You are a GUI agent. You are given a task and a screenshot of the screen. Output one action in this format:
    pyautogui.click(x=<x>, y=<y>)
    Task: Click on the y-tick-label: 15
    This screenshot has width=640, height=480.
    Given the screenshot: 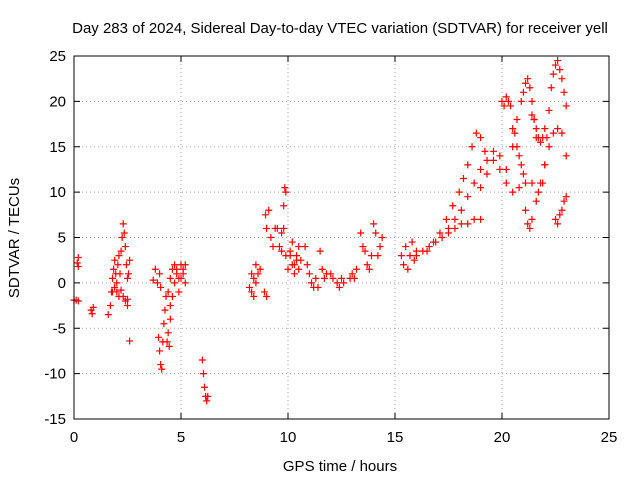 What is the action you would take?
    pyautogui.click(x=57, y=147)
    